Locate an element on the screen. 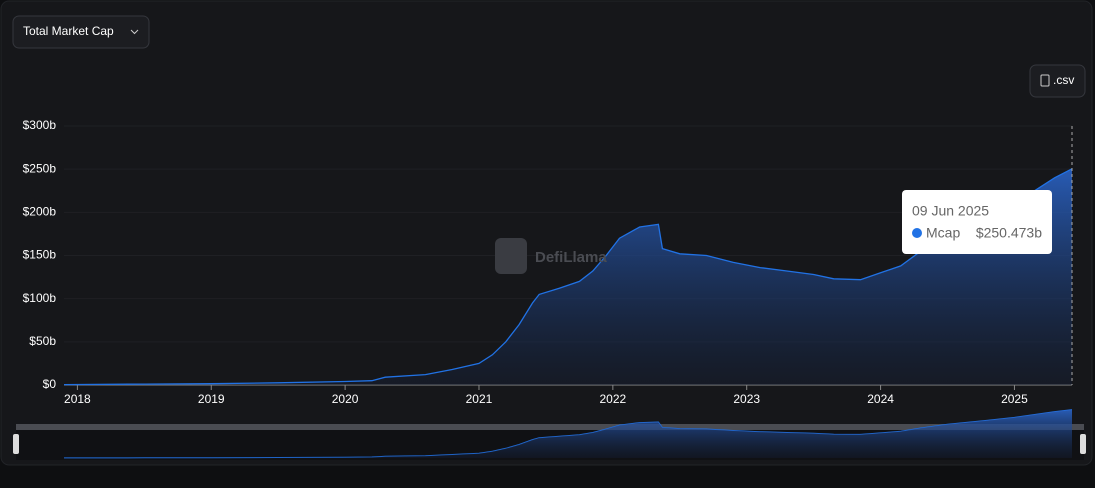  tooltip: 09 Jun 2025 Mcap $250.473b is located at coordinates (977, 222).